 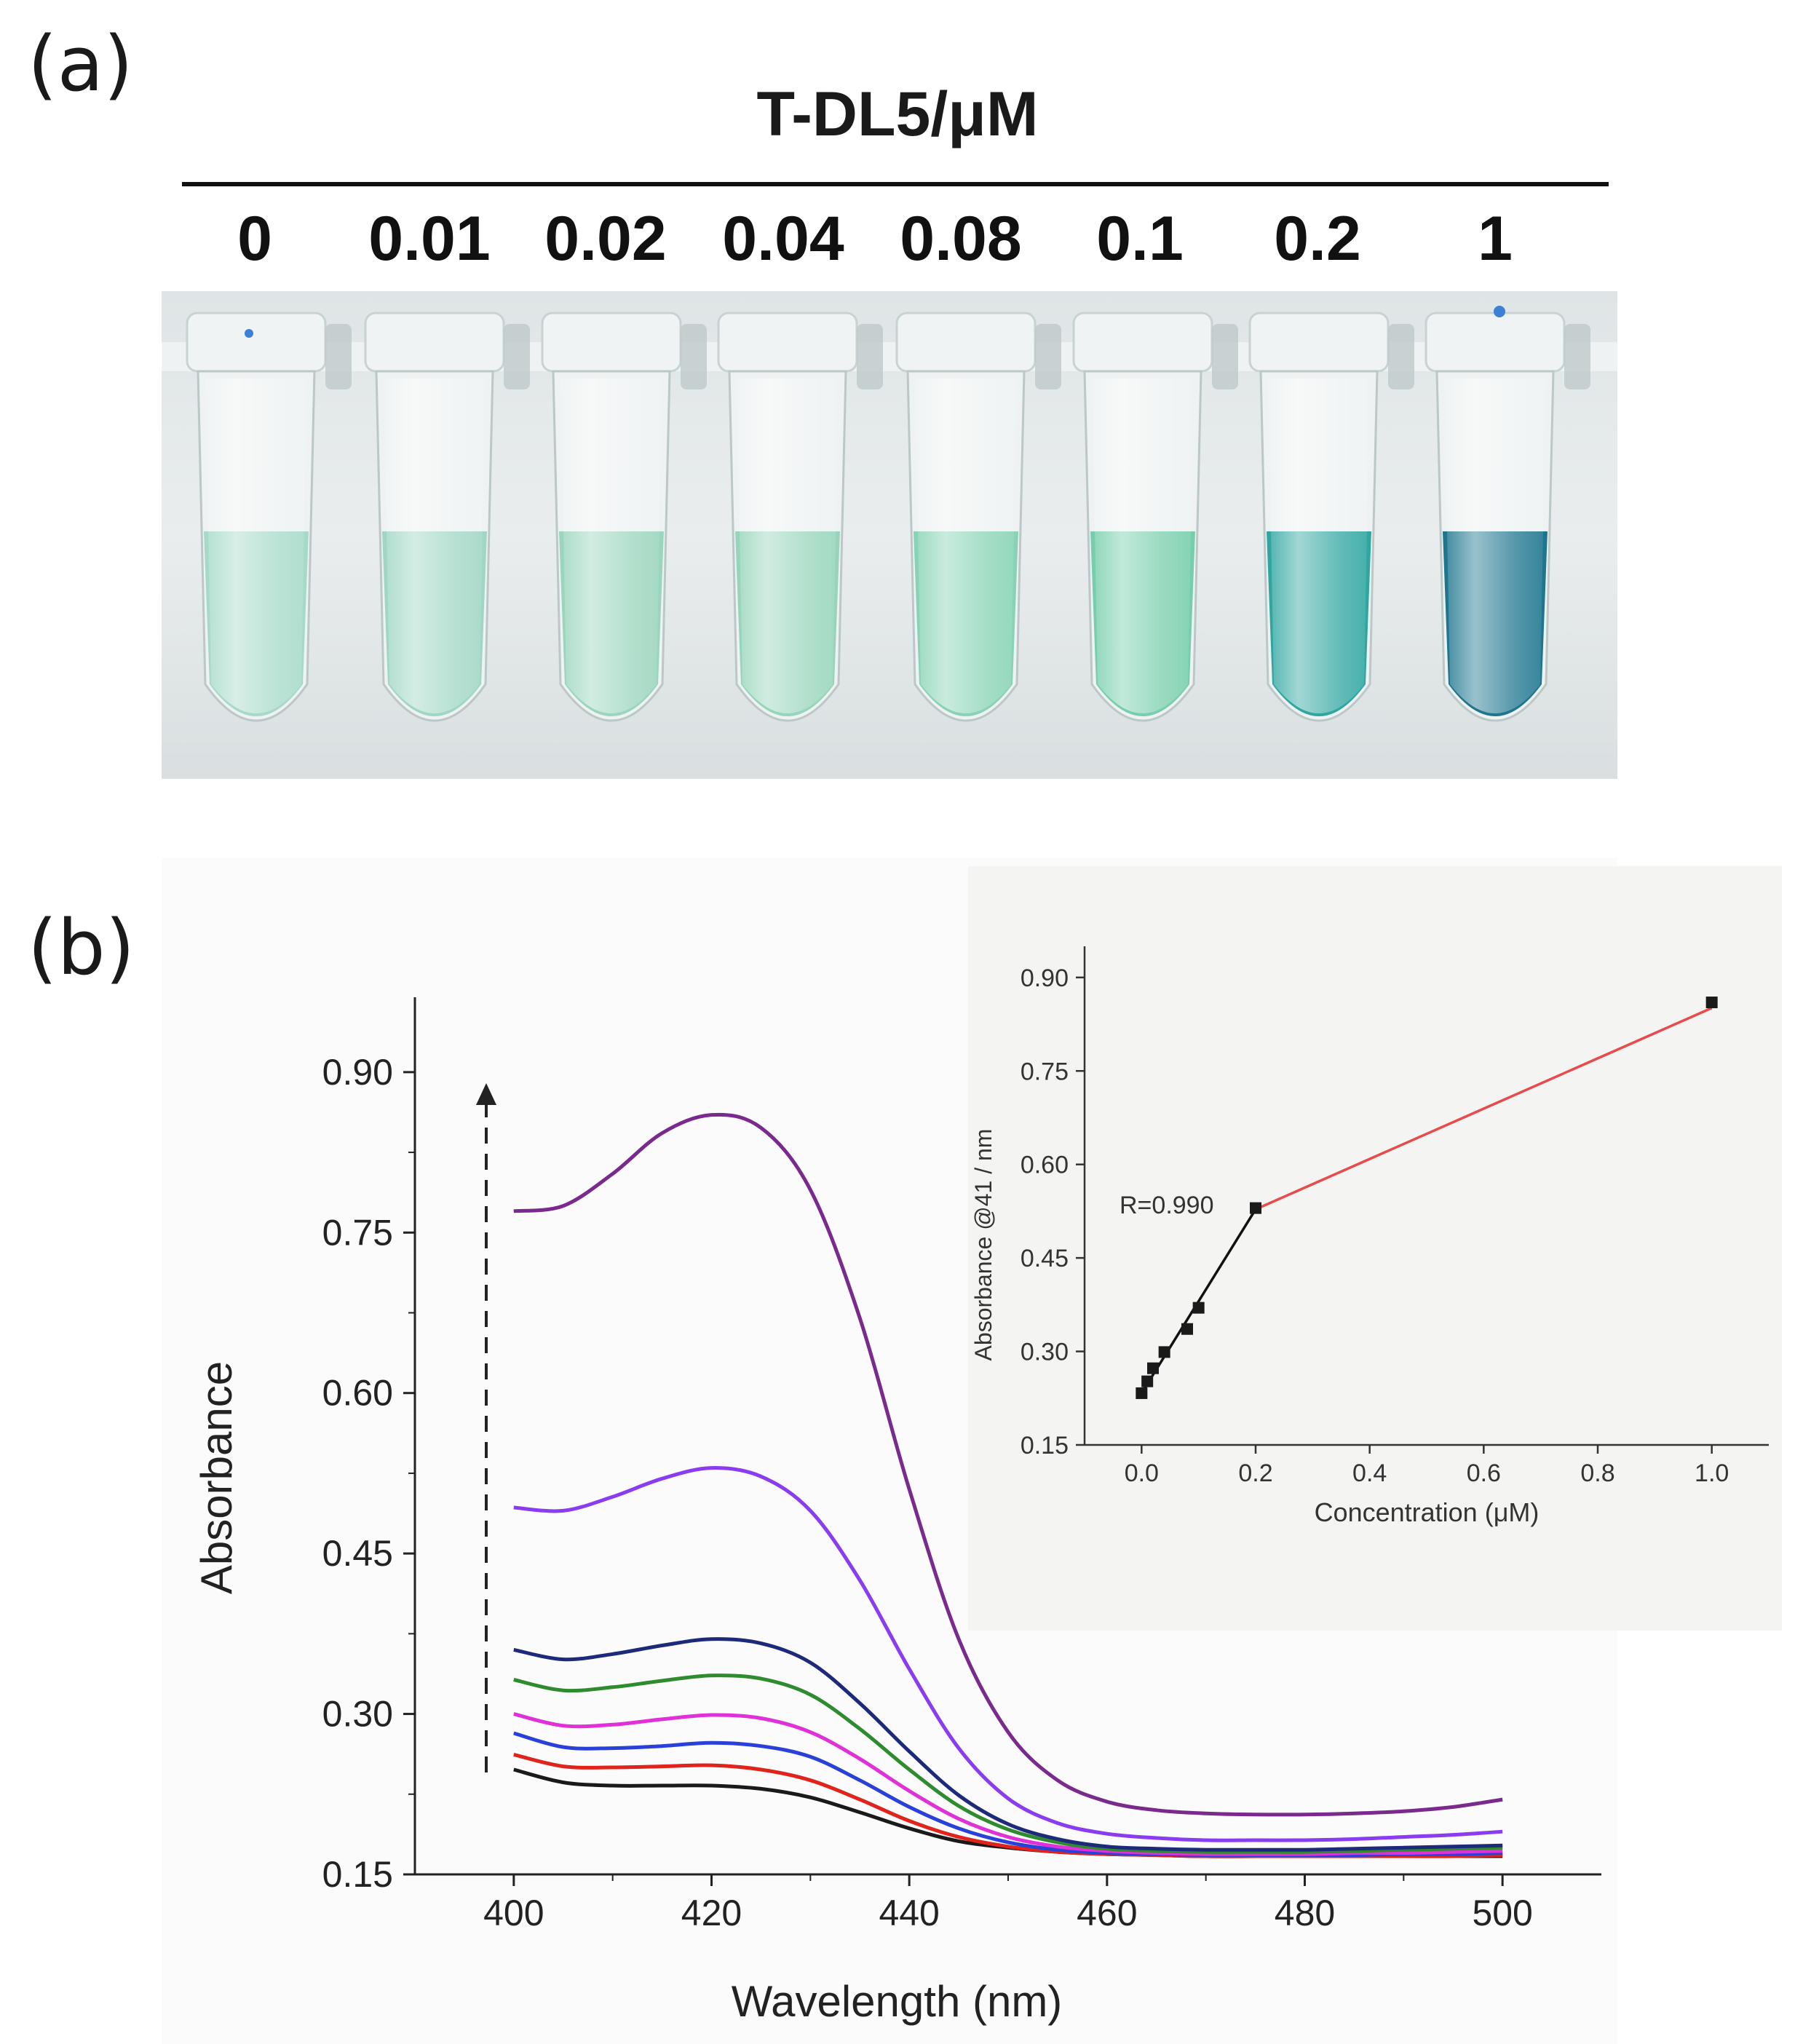 What do you see at coordinates (897, 2002) in the screenshot?
I see `x-axis-label: Wavelength (nm)` at bounding box center [897, 2002].